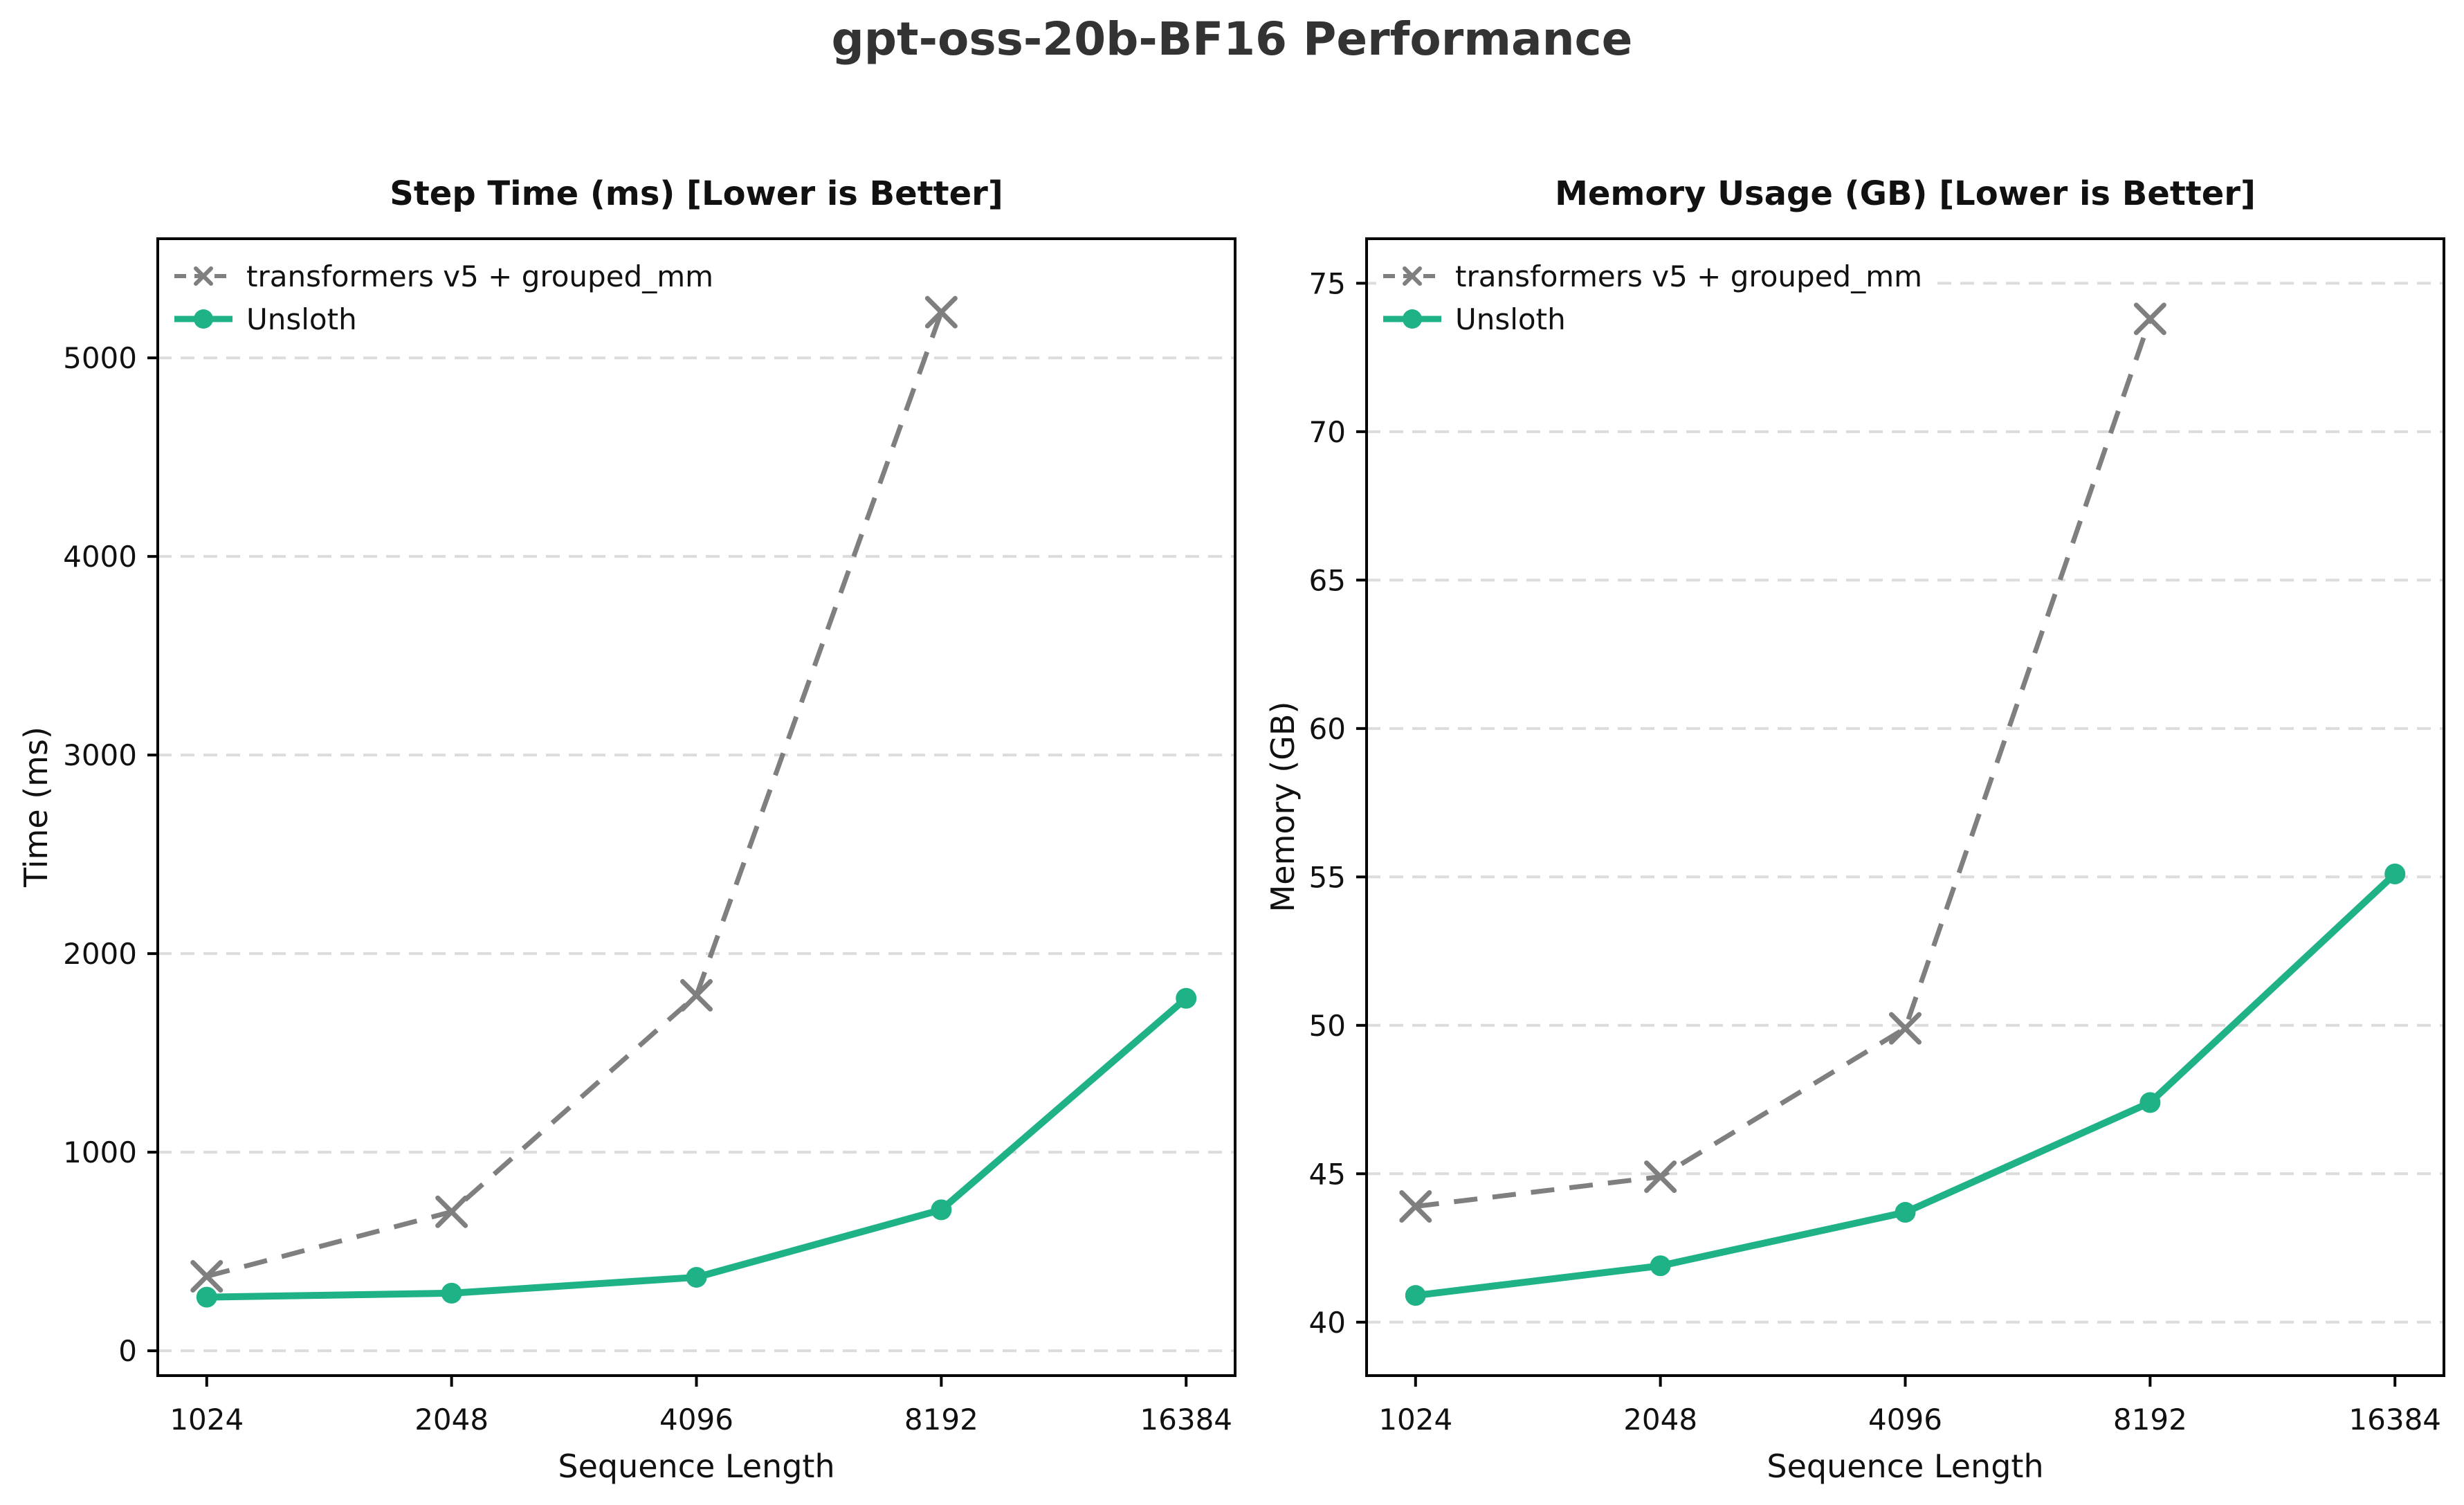 The height and width of the screenshot is (1505, 2464). I want to click on y-tick-label: 55, so click(1327, 877).